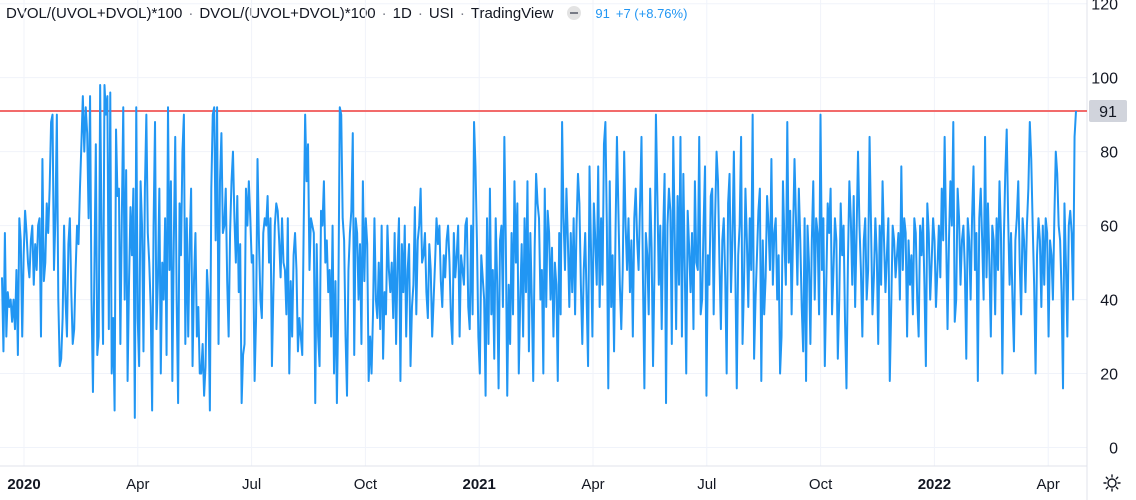 This screenshot has height=500, width=1136. Describe the element at coordinates (441, 13) in the screenshot. I see `legend-exchange: USI` at that location.